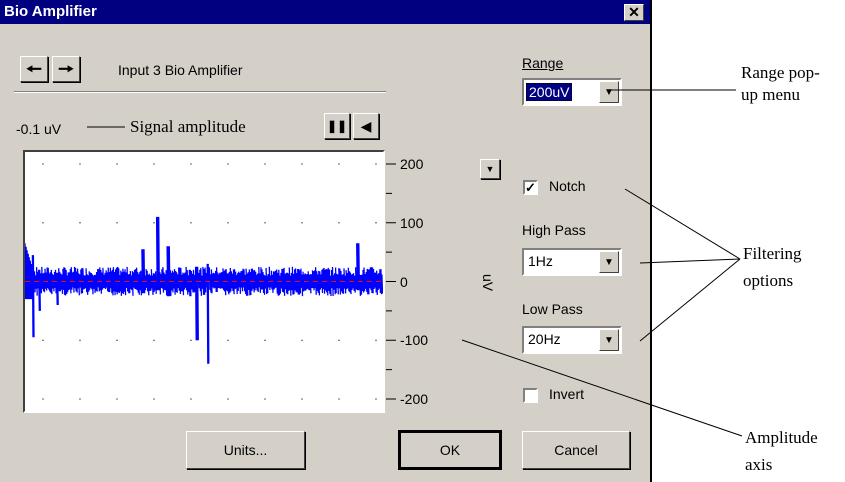 The height and width of the screenshot is (482, 845). What do you see at coordinates (412, 222) in the screenshot?
I see `tick-label: 100` at bounding box center [412, 222].